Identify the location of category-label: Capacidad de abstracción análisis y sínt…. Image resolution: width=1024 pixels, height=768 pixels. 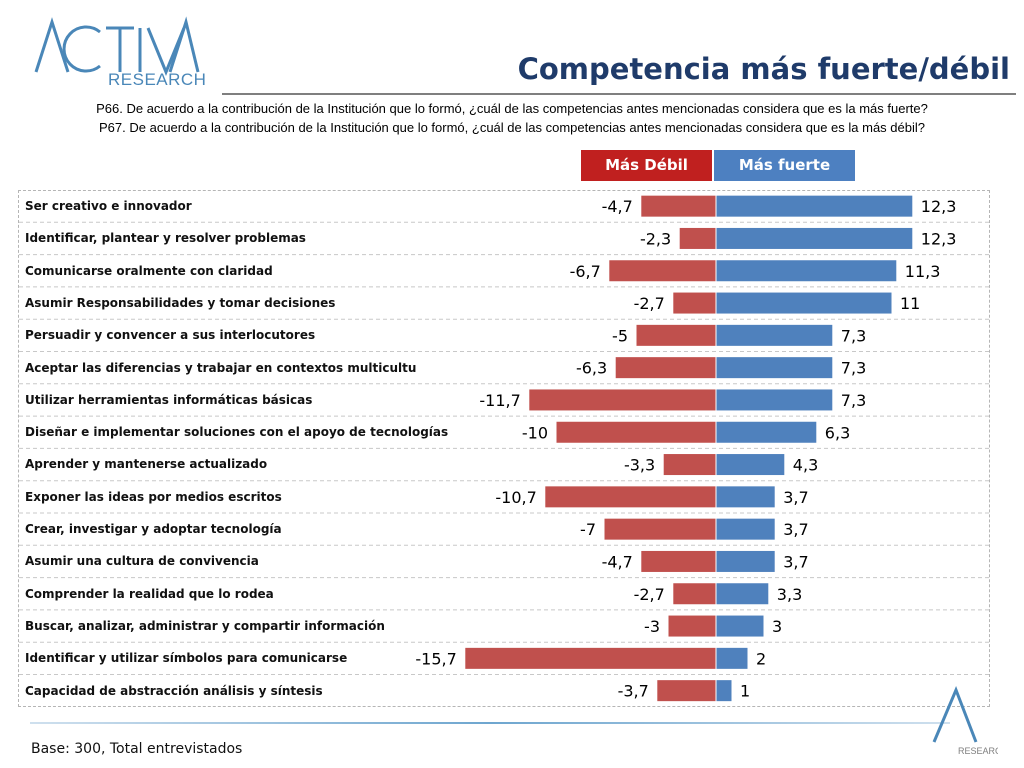
(174, 690).